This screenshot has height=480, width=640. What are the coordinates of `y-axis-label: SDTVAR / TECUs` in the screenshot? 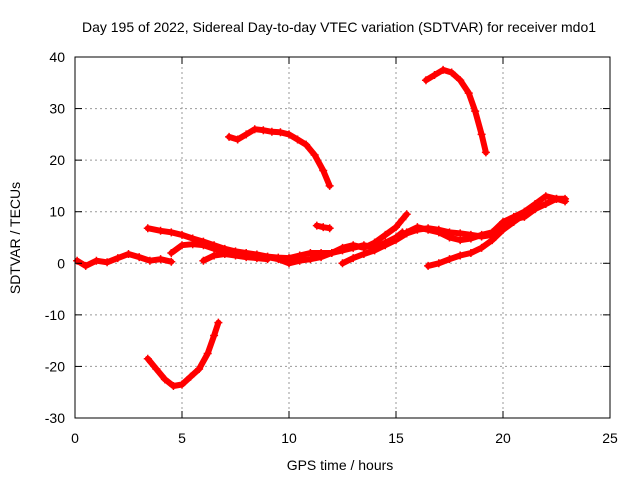 It's located at (15, 238).